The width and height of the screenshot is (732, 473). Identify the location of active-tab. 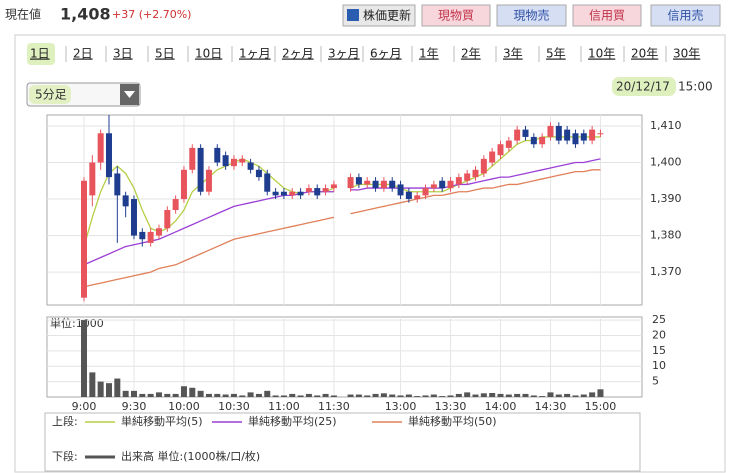
(41, 54).